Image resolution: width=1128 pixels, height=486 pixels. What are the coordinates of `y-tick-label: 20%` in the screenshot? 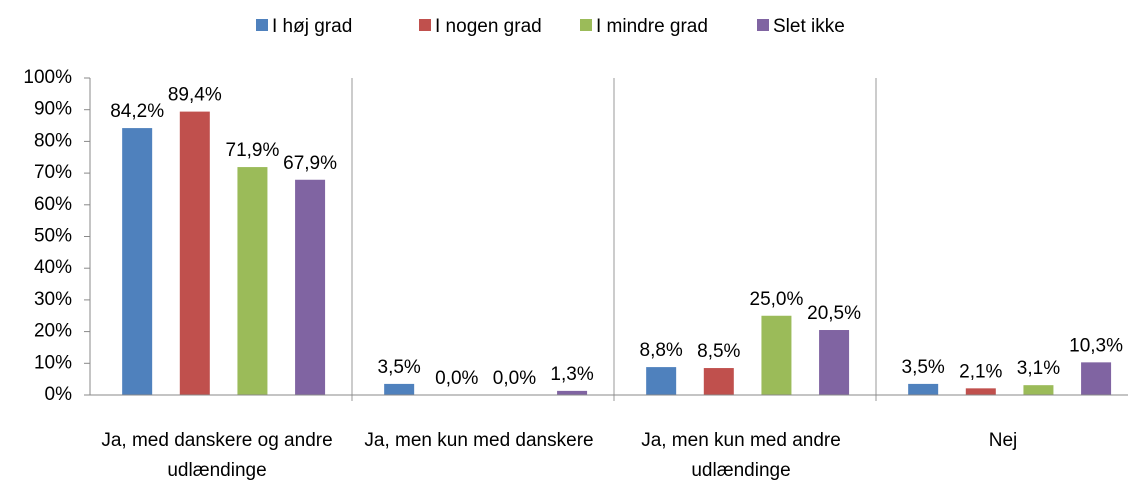 It's located at (53, 331).